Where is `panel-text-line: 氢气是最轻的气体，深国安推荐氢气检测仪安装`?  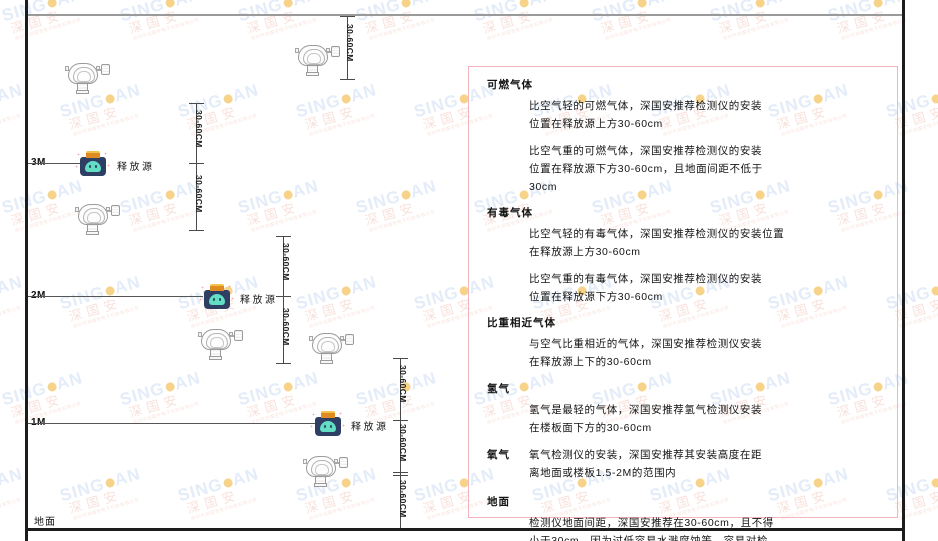 panel-text-line: 氢气是最轻的气体，深国安推荐氢气检测仪安装 is located at coordinates (646, 409).